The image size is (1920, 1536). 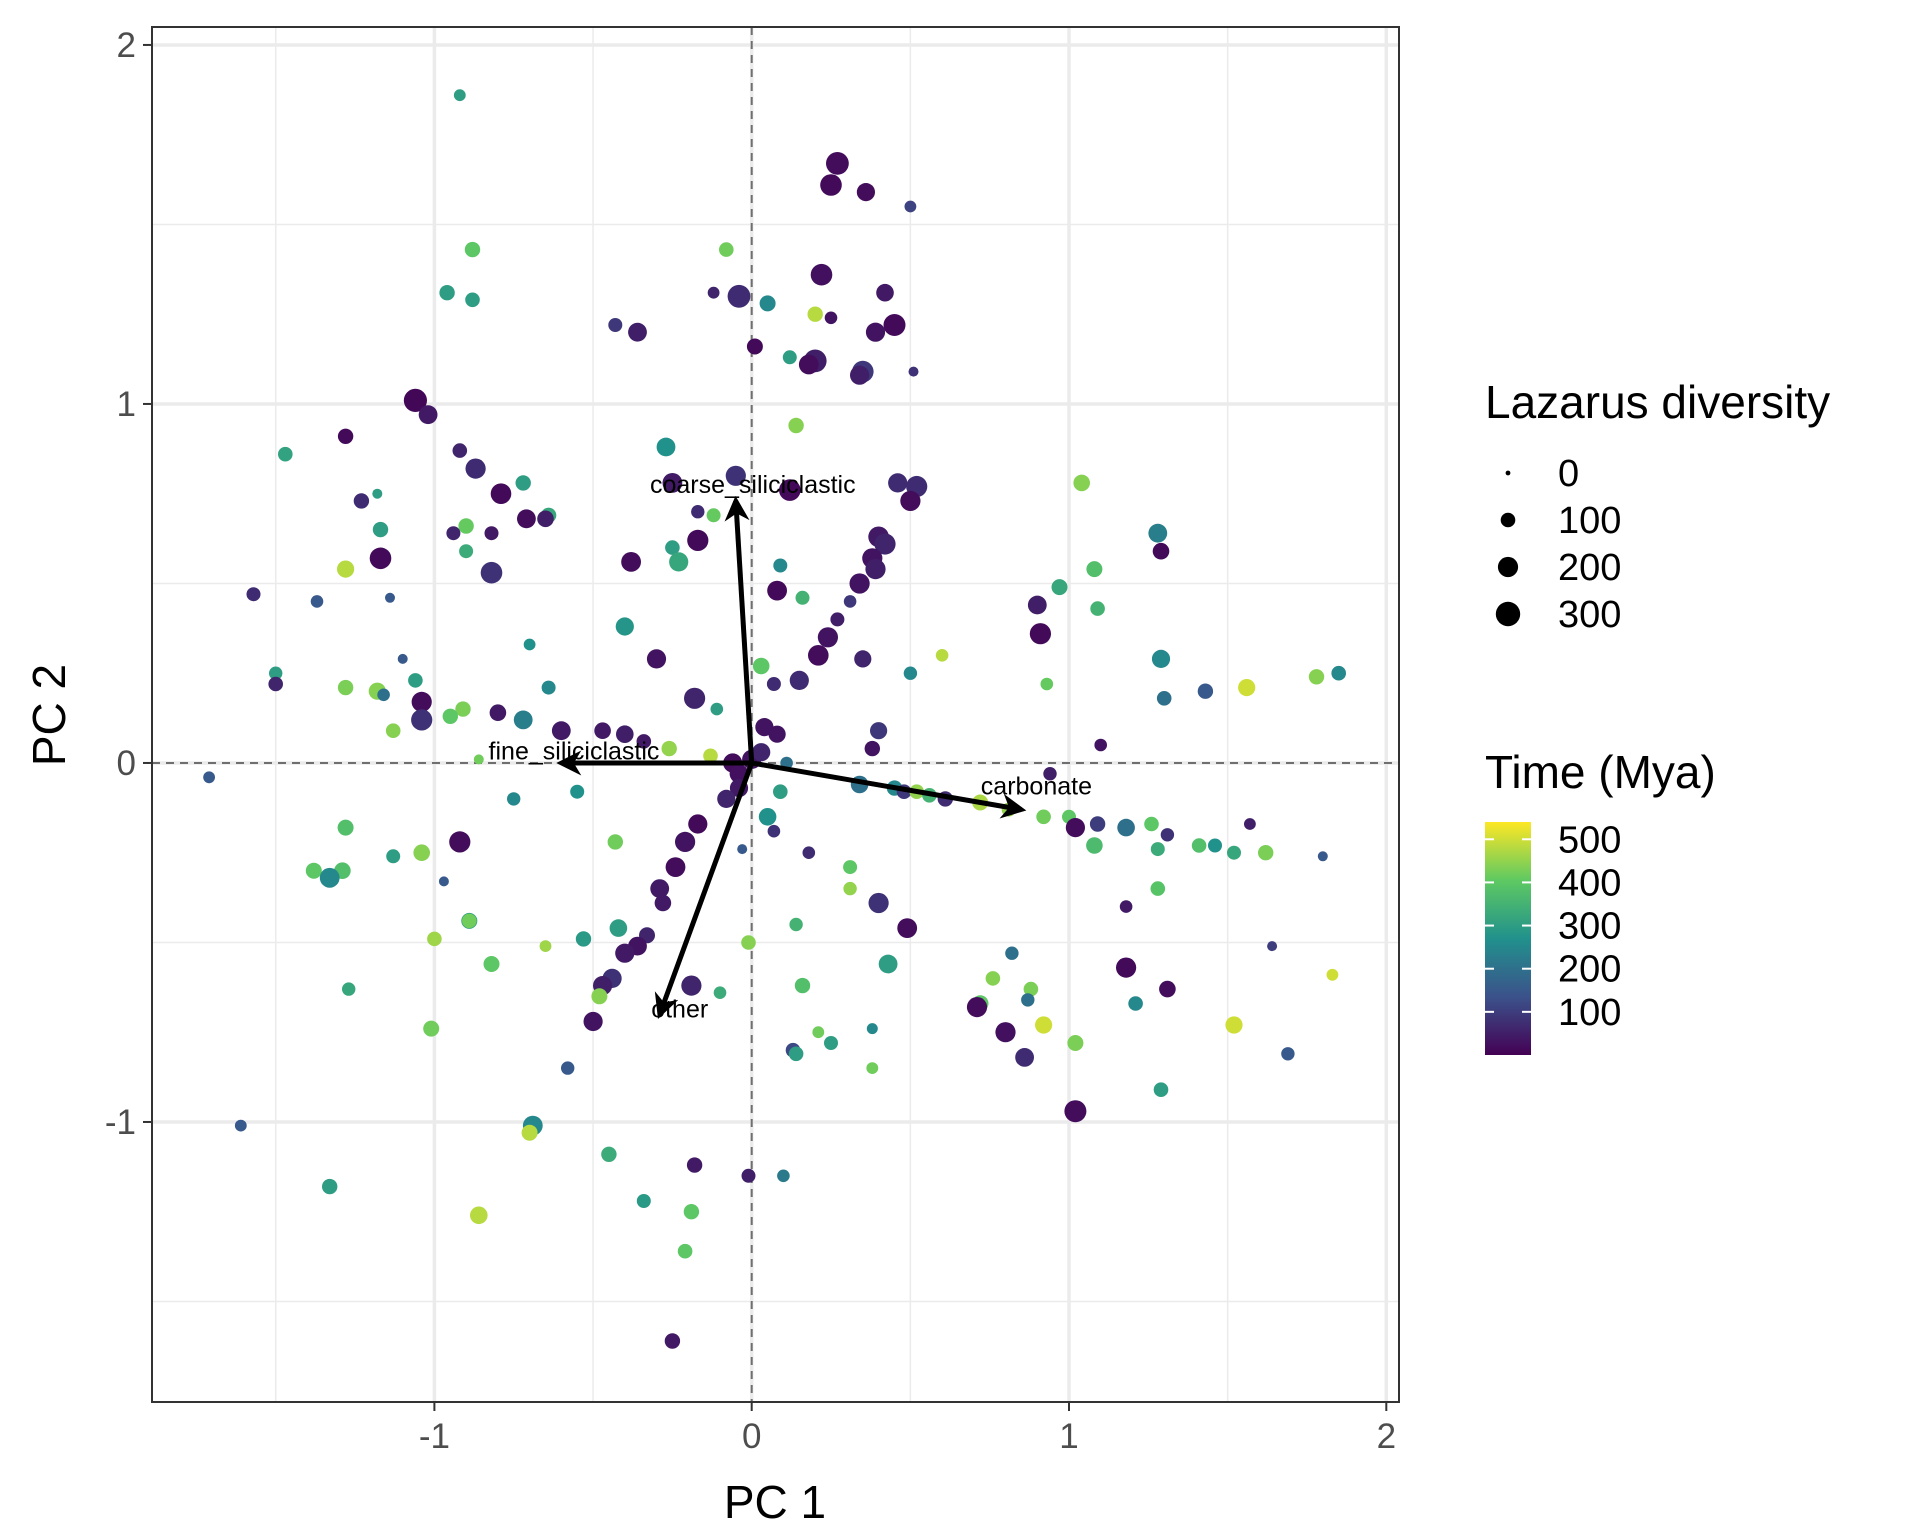 What do you see at coordinates (751, 1436) in the screenshot?
I see `x-tick-label: 0` at bounding box center [751, 1436].